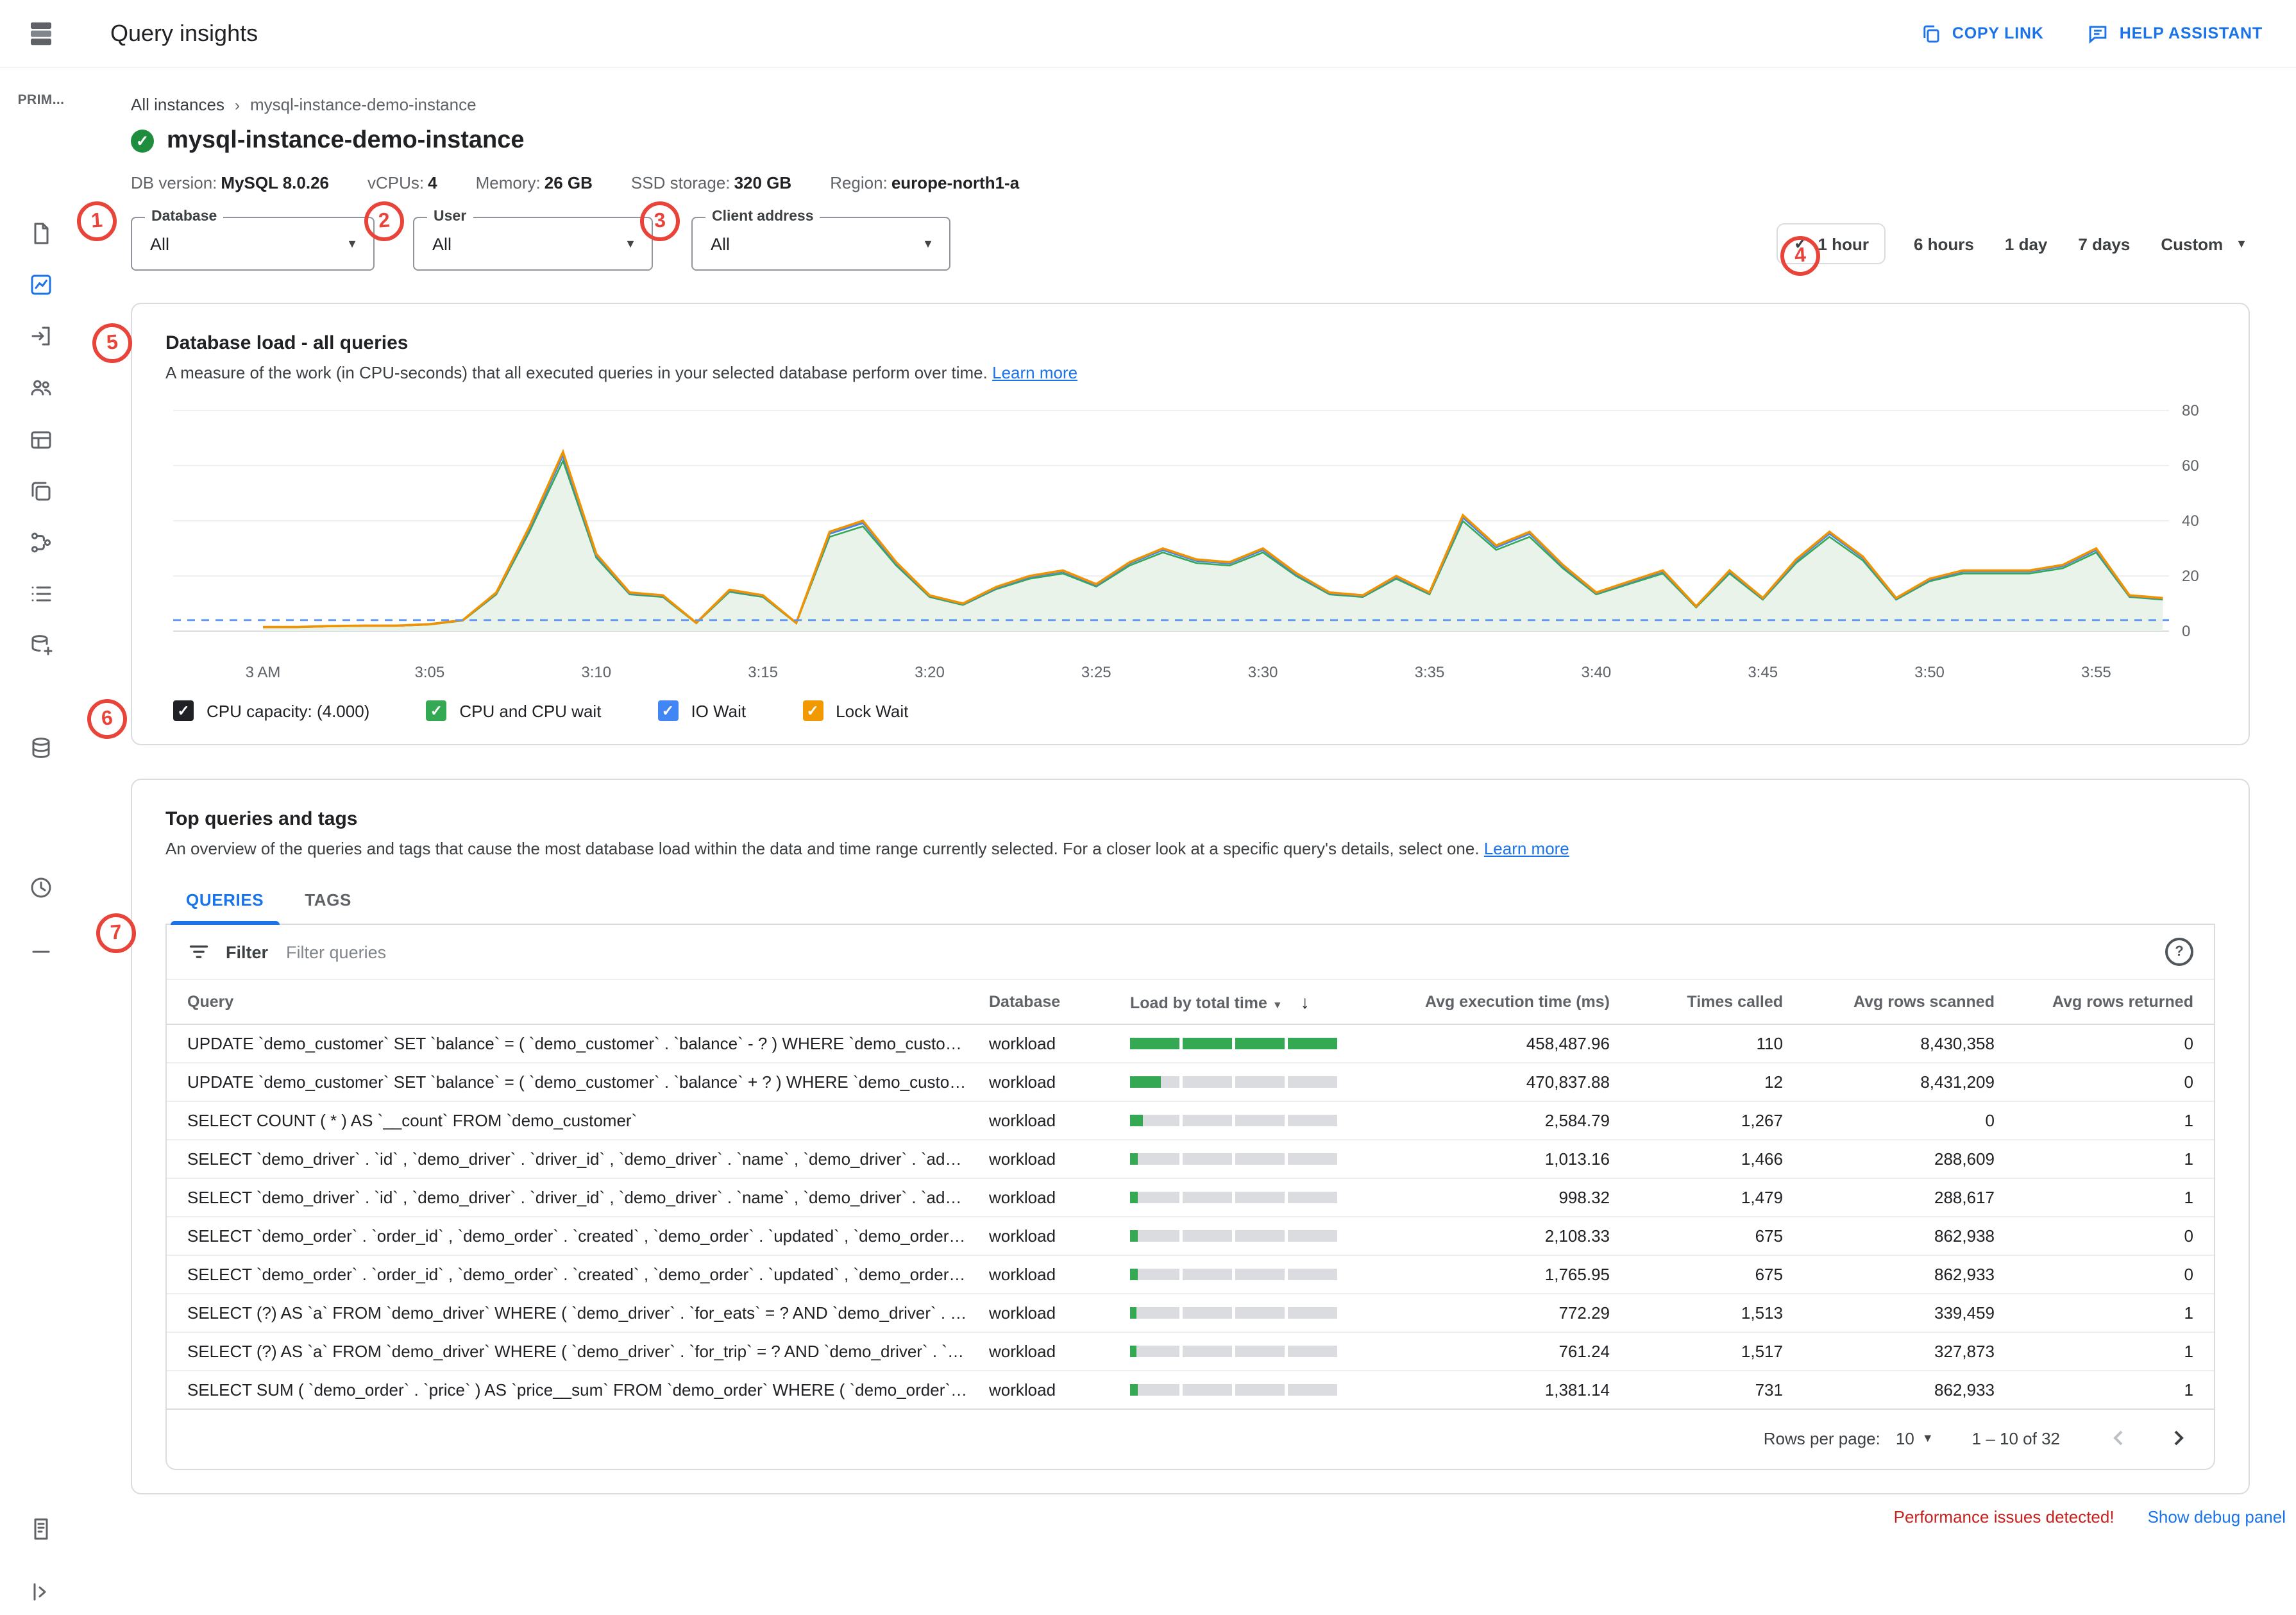 This screenshot has height=1615, width=2296. I want to click on sidebar-item-overview, so click(41, 233).